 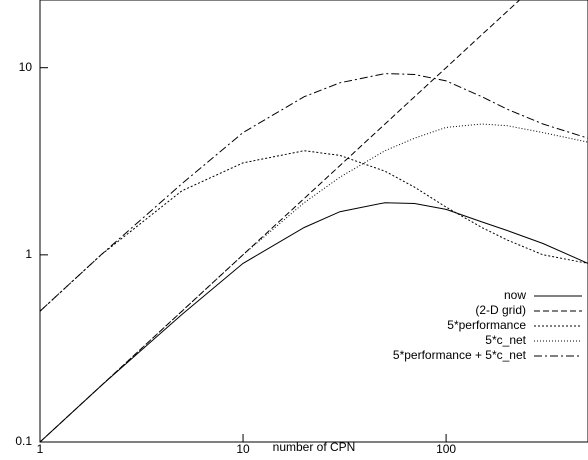 I want to click on legend-label: 5*performance + 5*c_net, so click(x=460, y=355).